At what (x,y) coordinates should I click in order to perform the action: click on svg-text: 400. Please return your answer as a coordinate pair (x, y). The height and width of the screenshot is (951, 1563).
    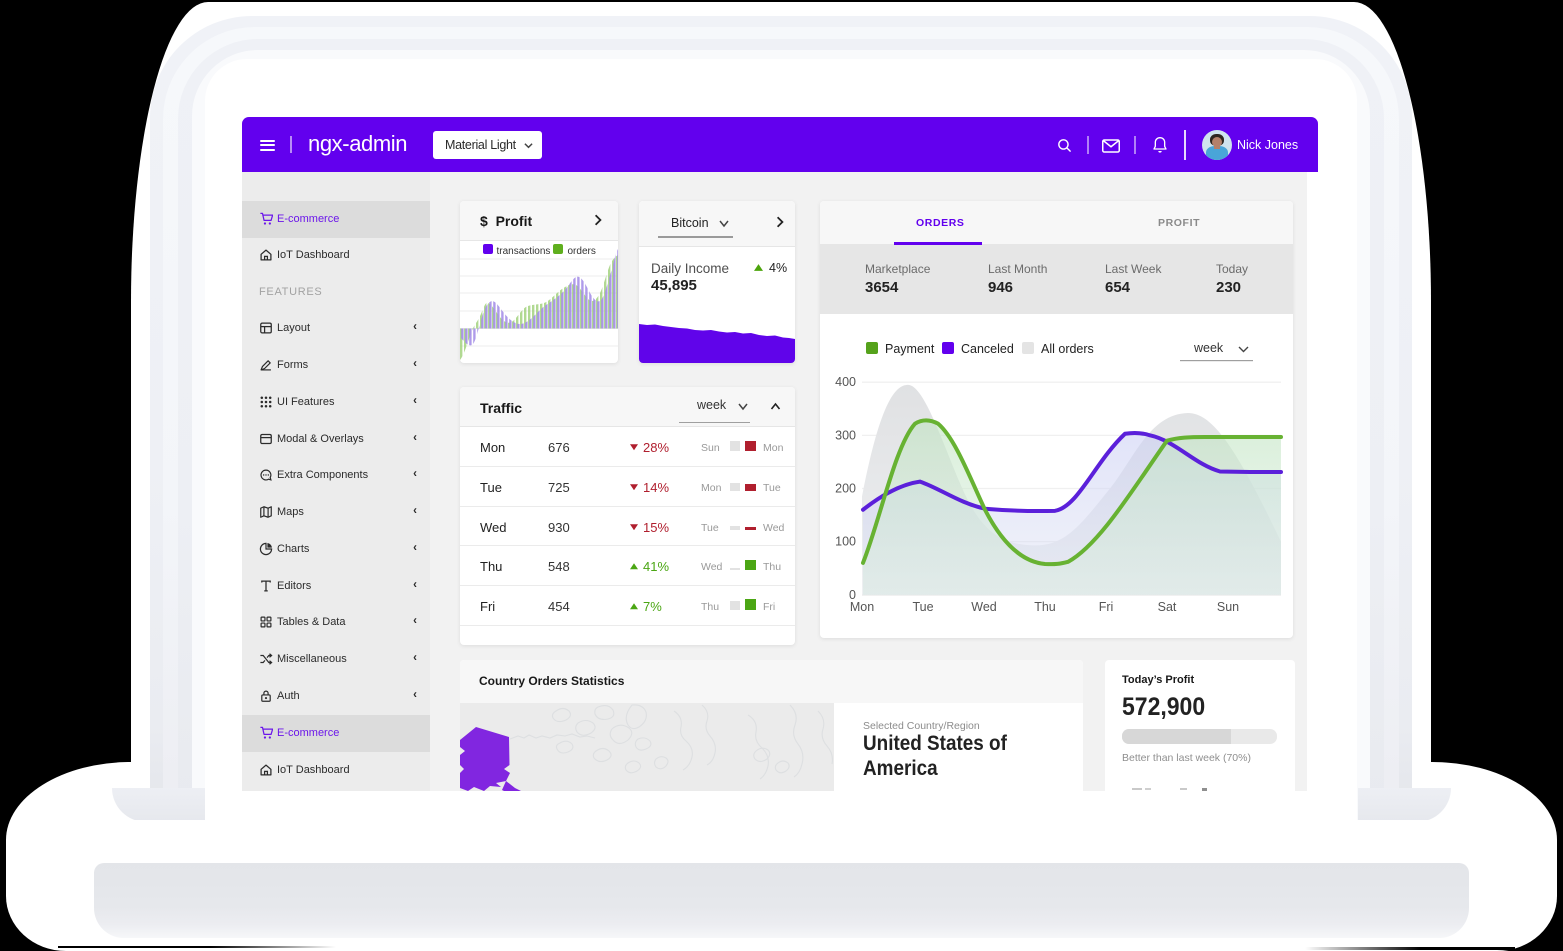
    Looking at the image, I should click on (845, 382).